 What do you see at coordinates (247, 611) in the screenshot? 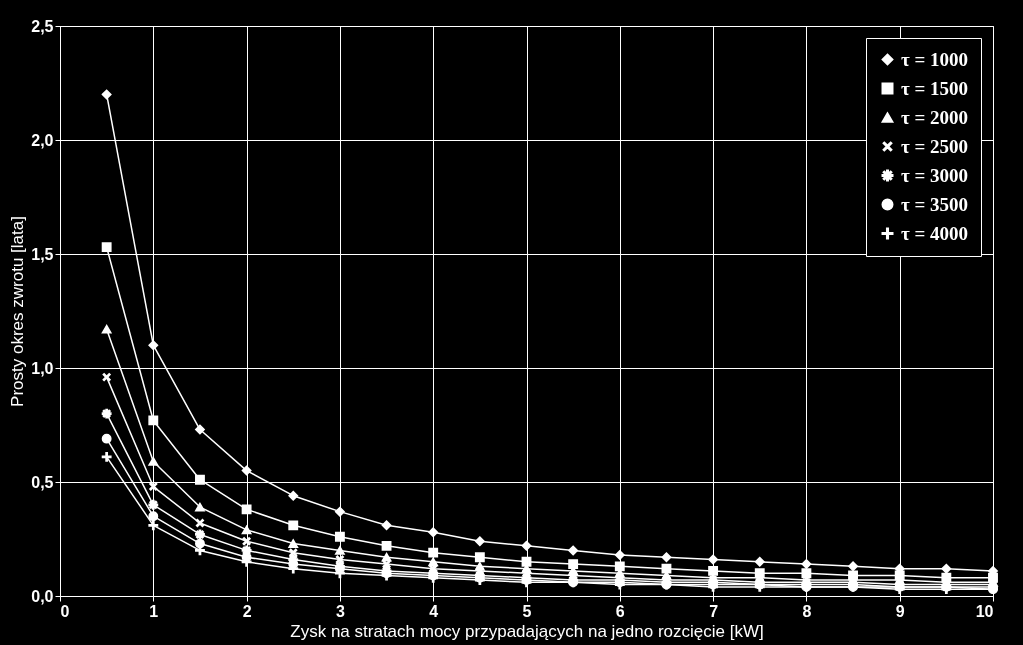
I see `x-tick-label: 2` at bounding box center [247, 611].